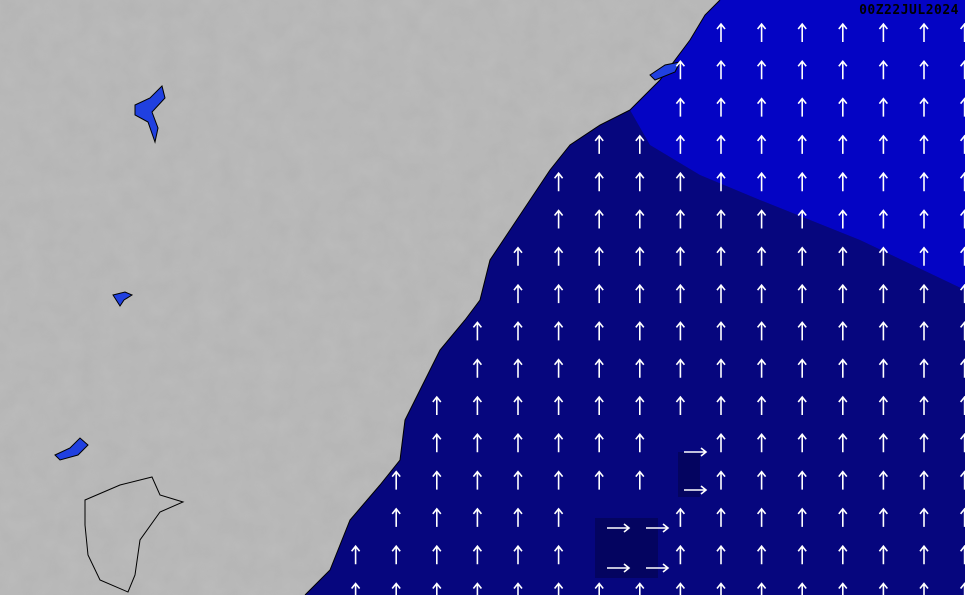 This screenshot has width=965, height=595. I want to click on calm-patch, so click(647, 515).